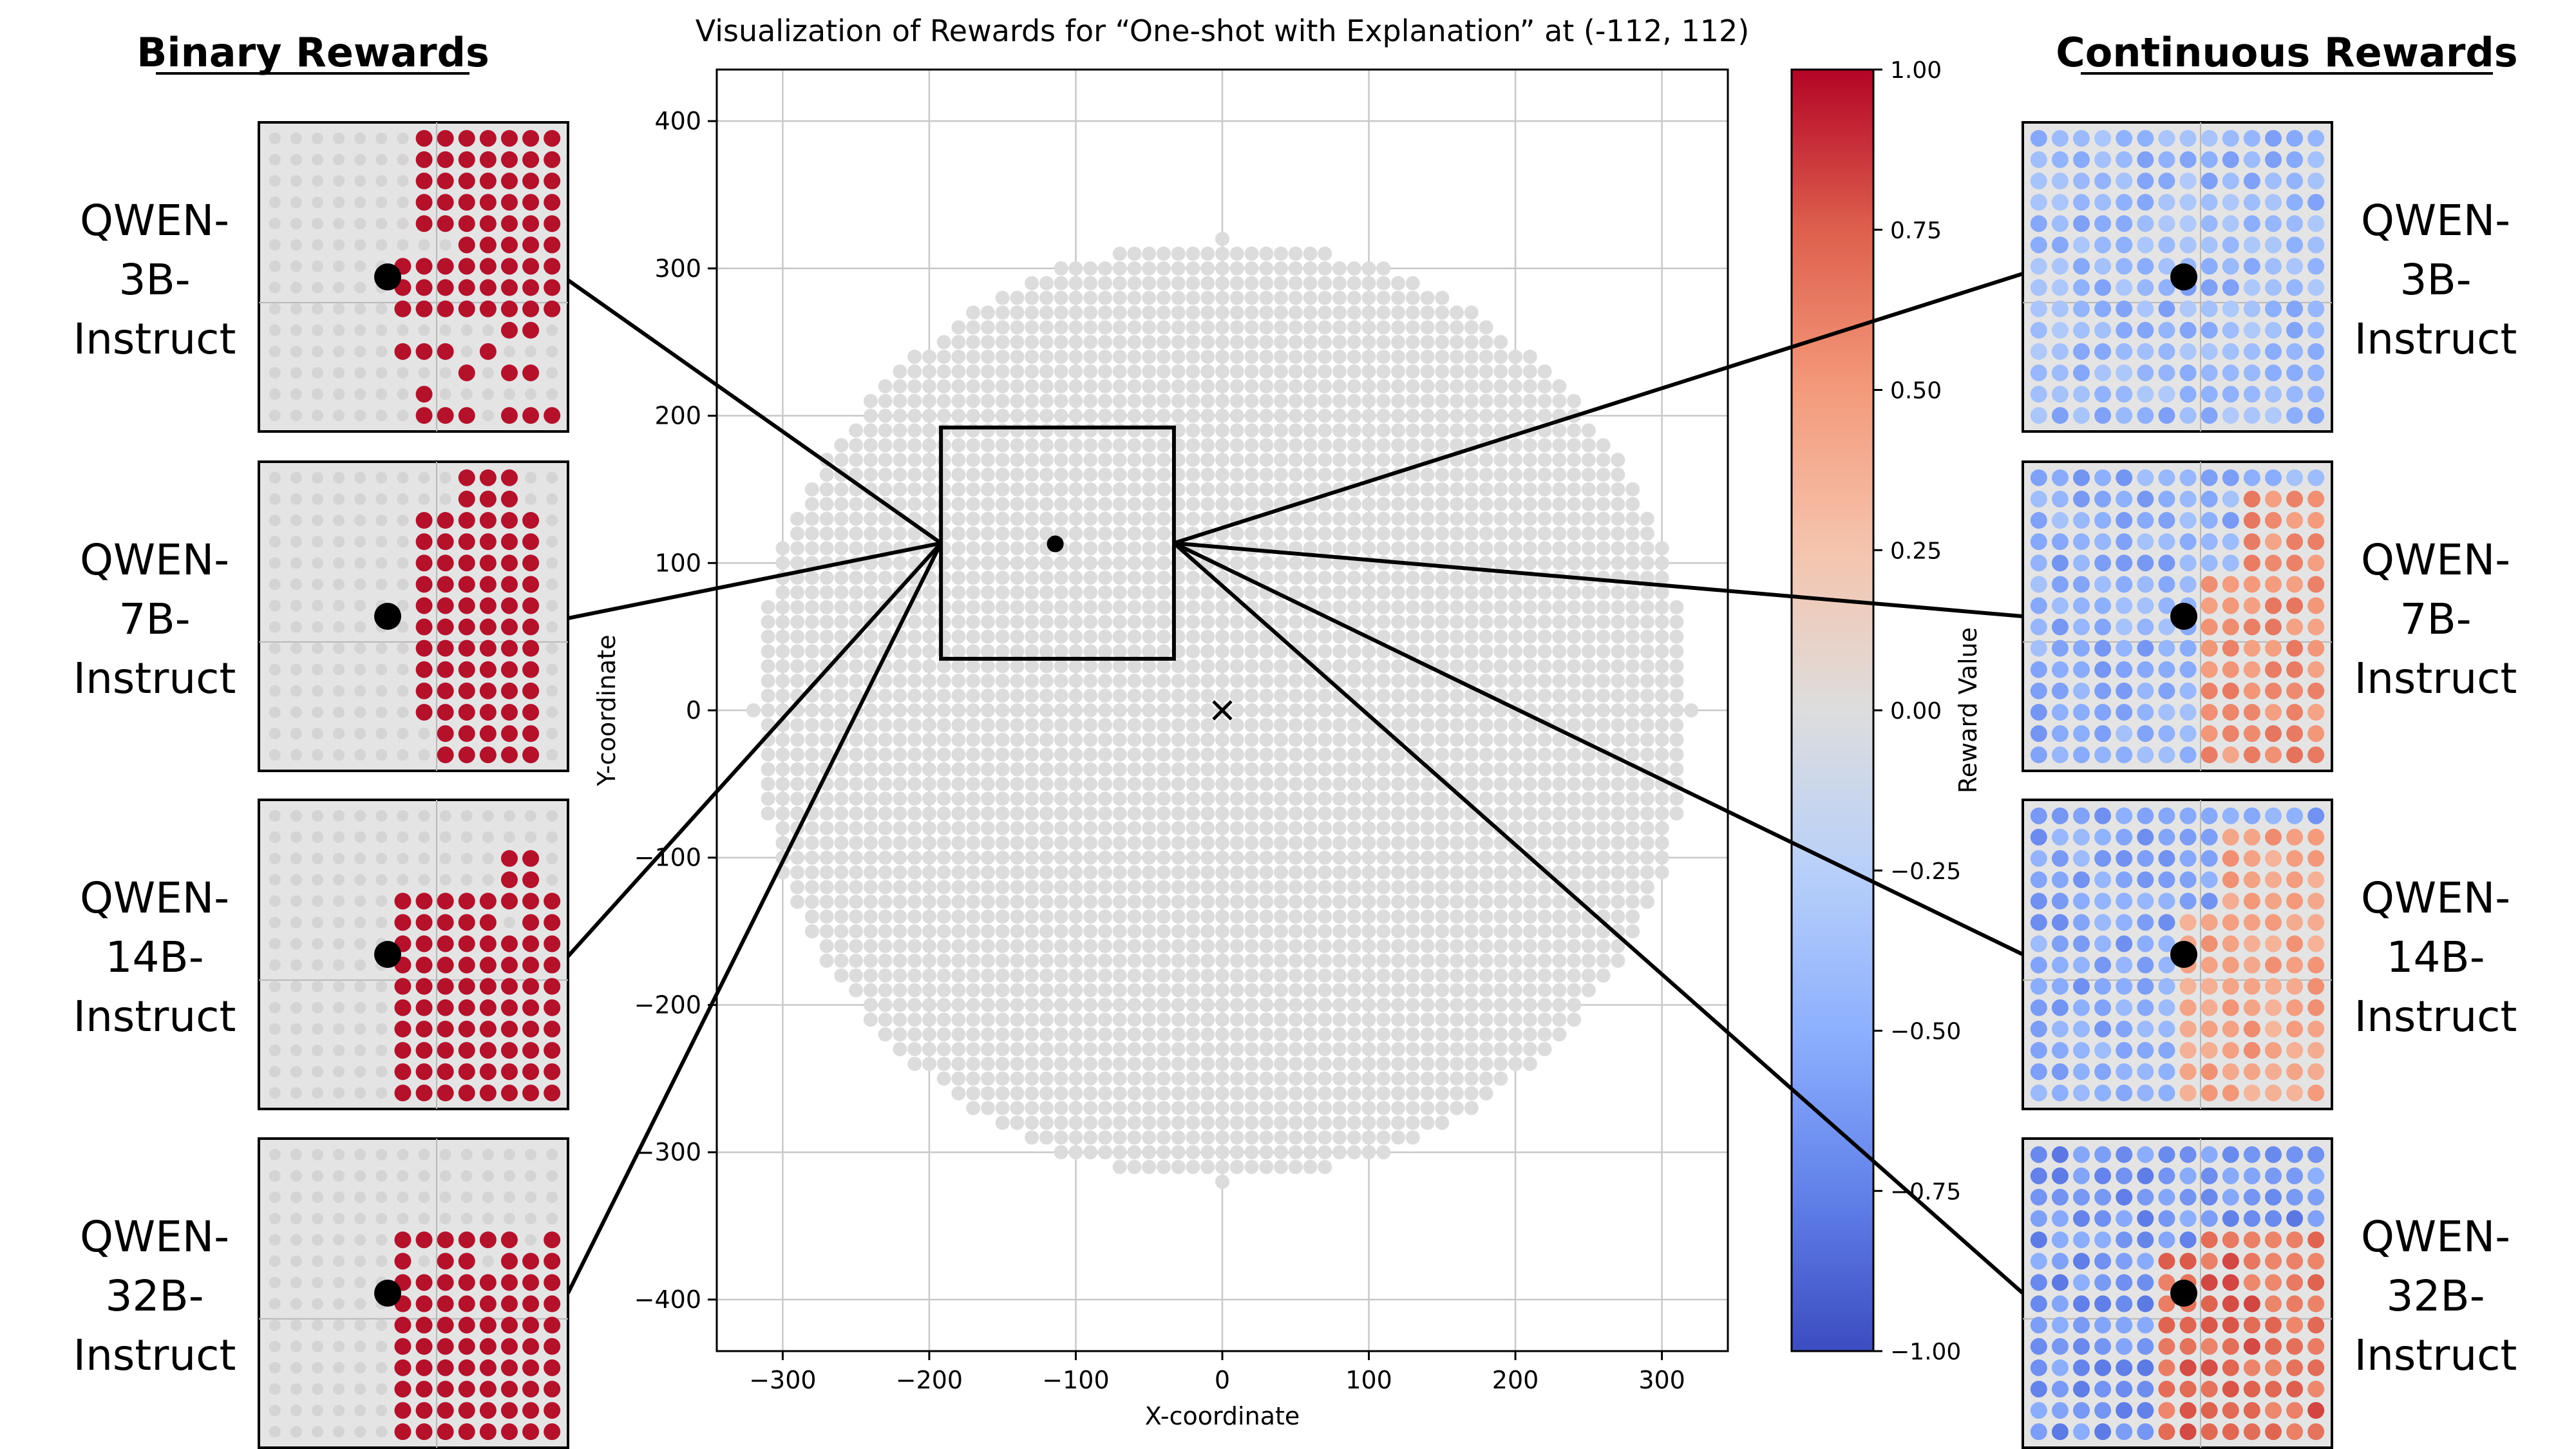  Describe the element at coordinates (1075, 1380) in the screenshot. I see `x-tick-label: −100` at that location.